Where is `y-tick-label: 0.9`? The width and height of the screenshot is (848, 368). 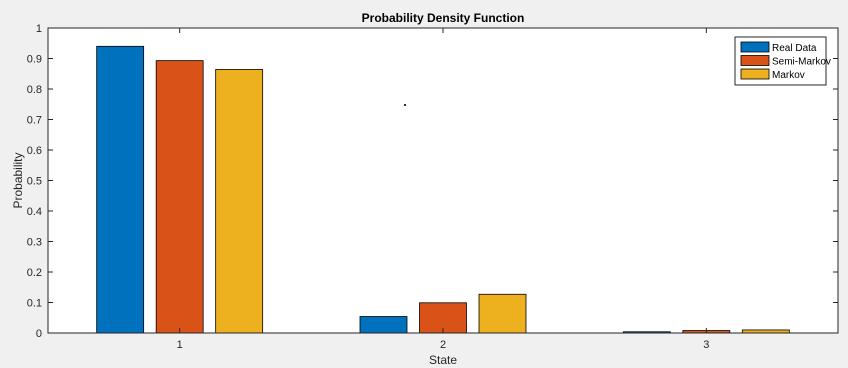 y-tick-label: 0.9 is located at coordinates (34, 60).